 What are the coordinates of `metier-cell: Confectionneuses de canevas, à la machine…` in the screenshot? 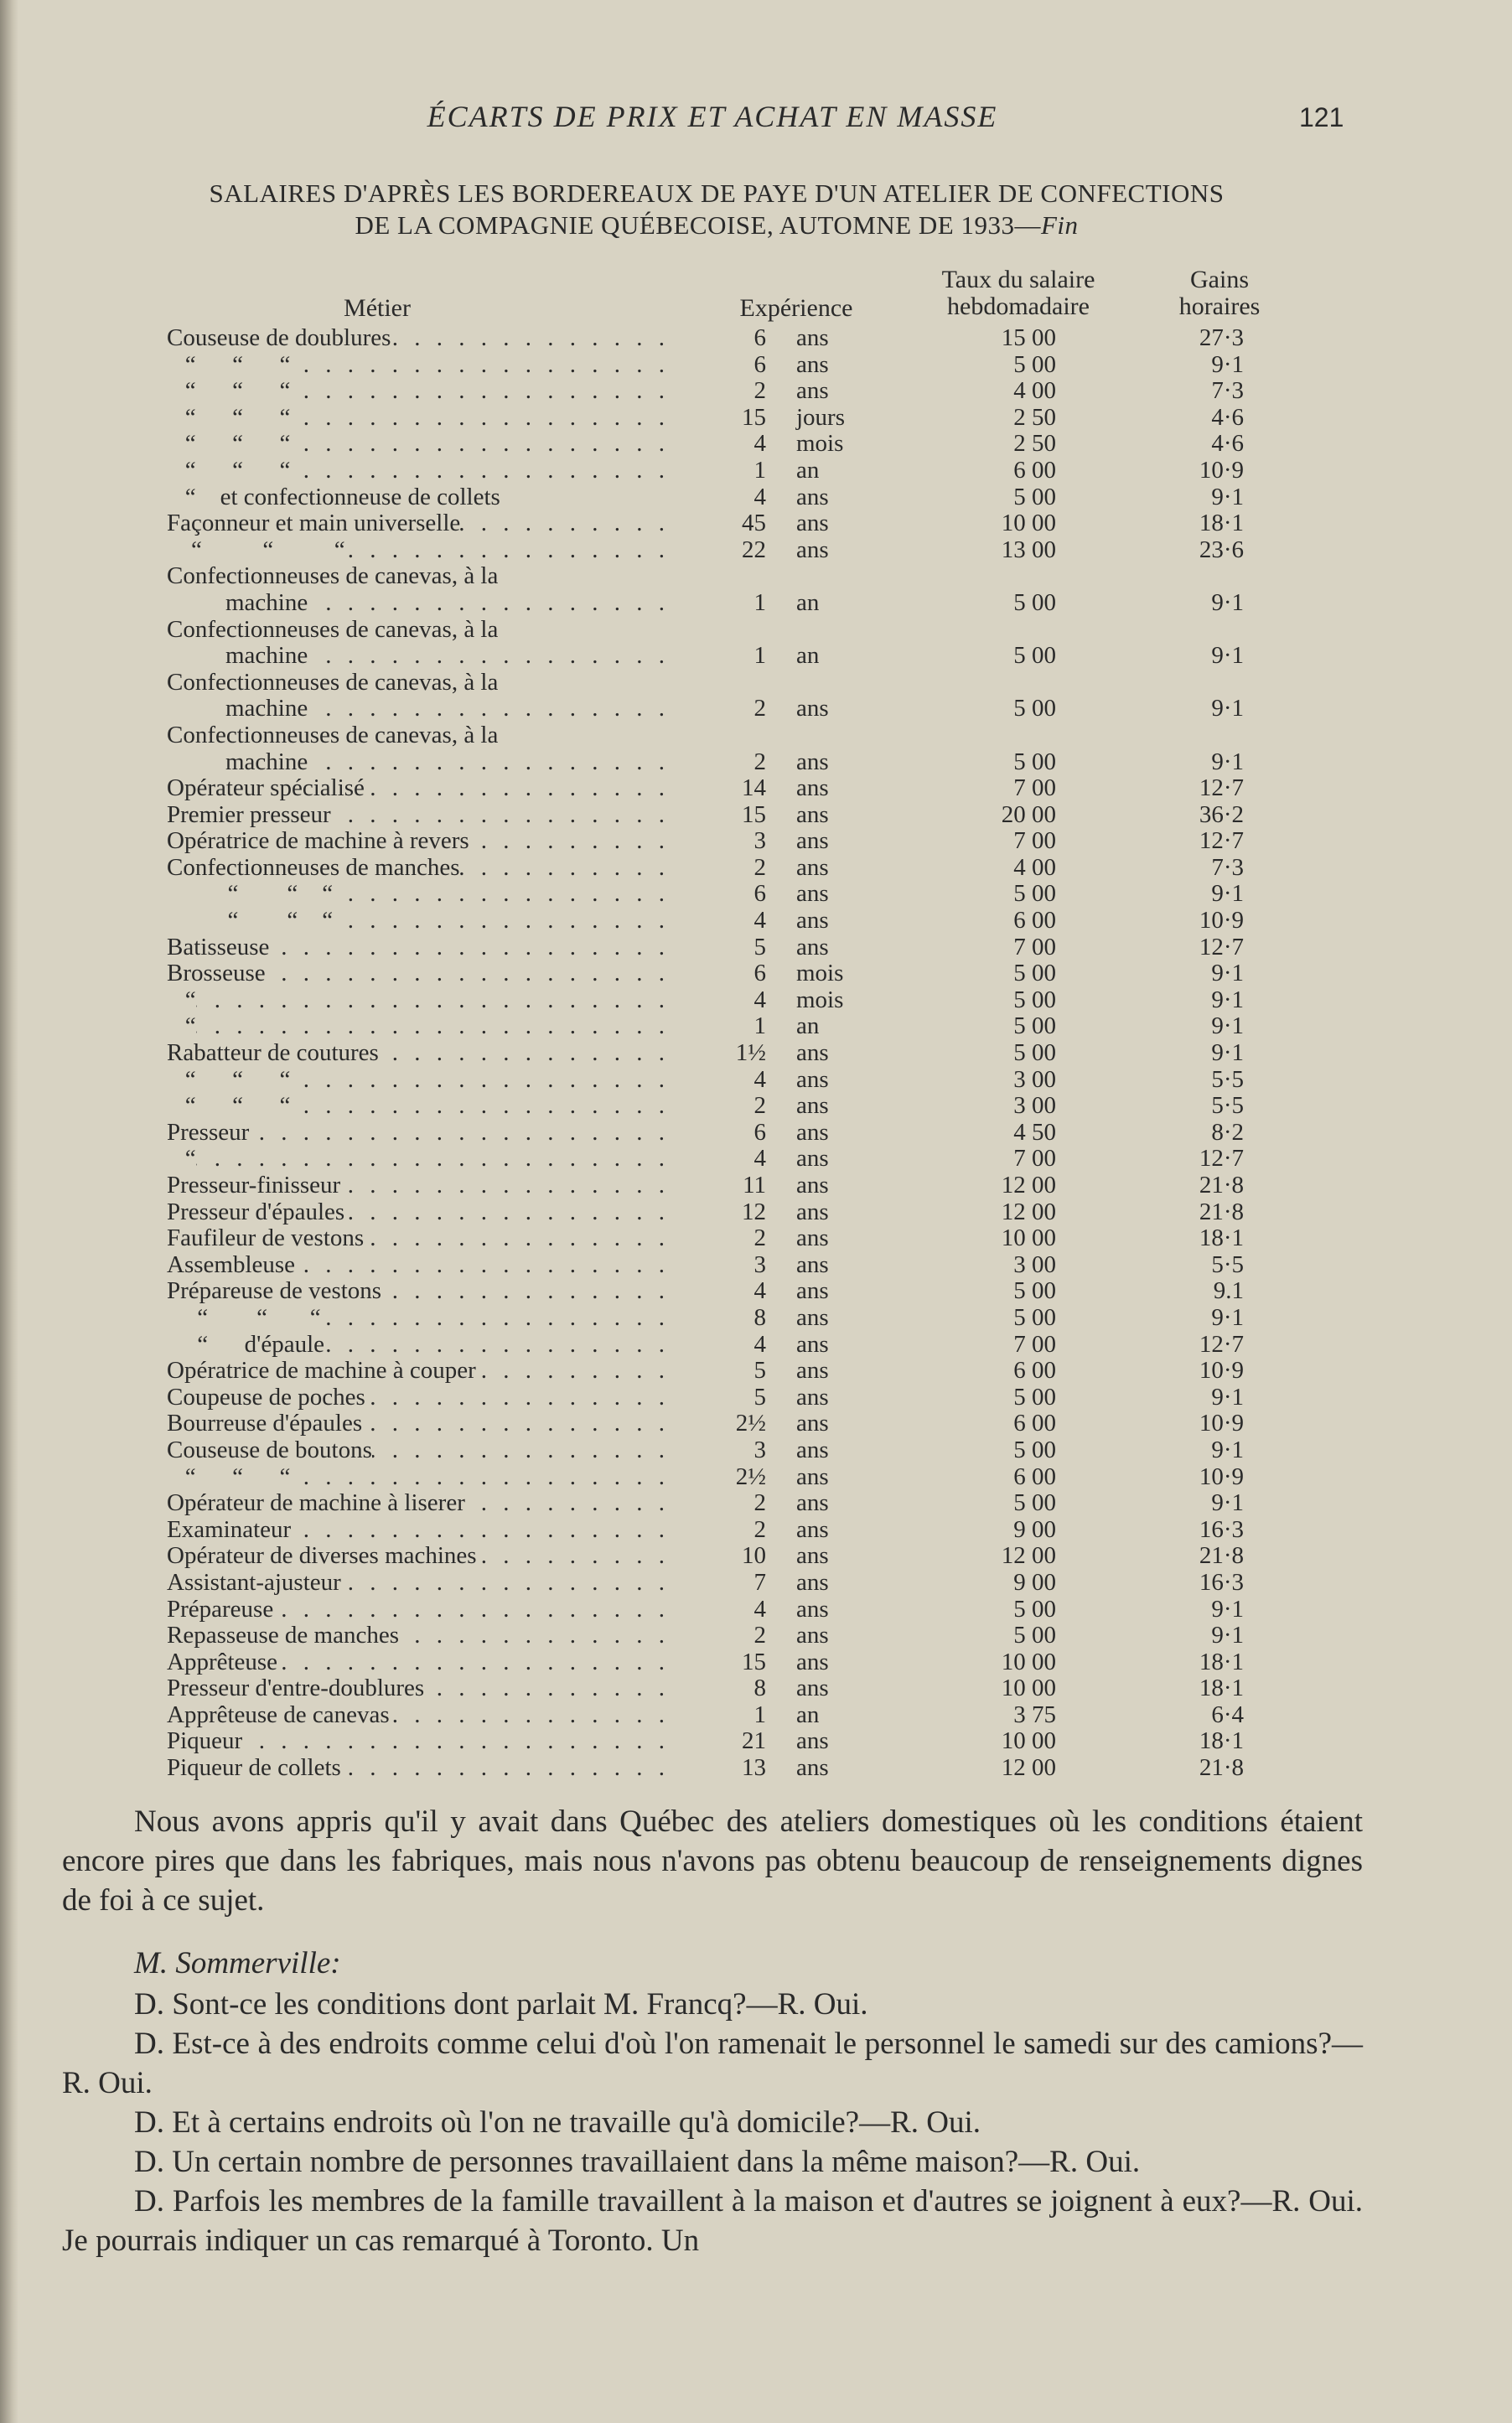 It's located at (418, 643).